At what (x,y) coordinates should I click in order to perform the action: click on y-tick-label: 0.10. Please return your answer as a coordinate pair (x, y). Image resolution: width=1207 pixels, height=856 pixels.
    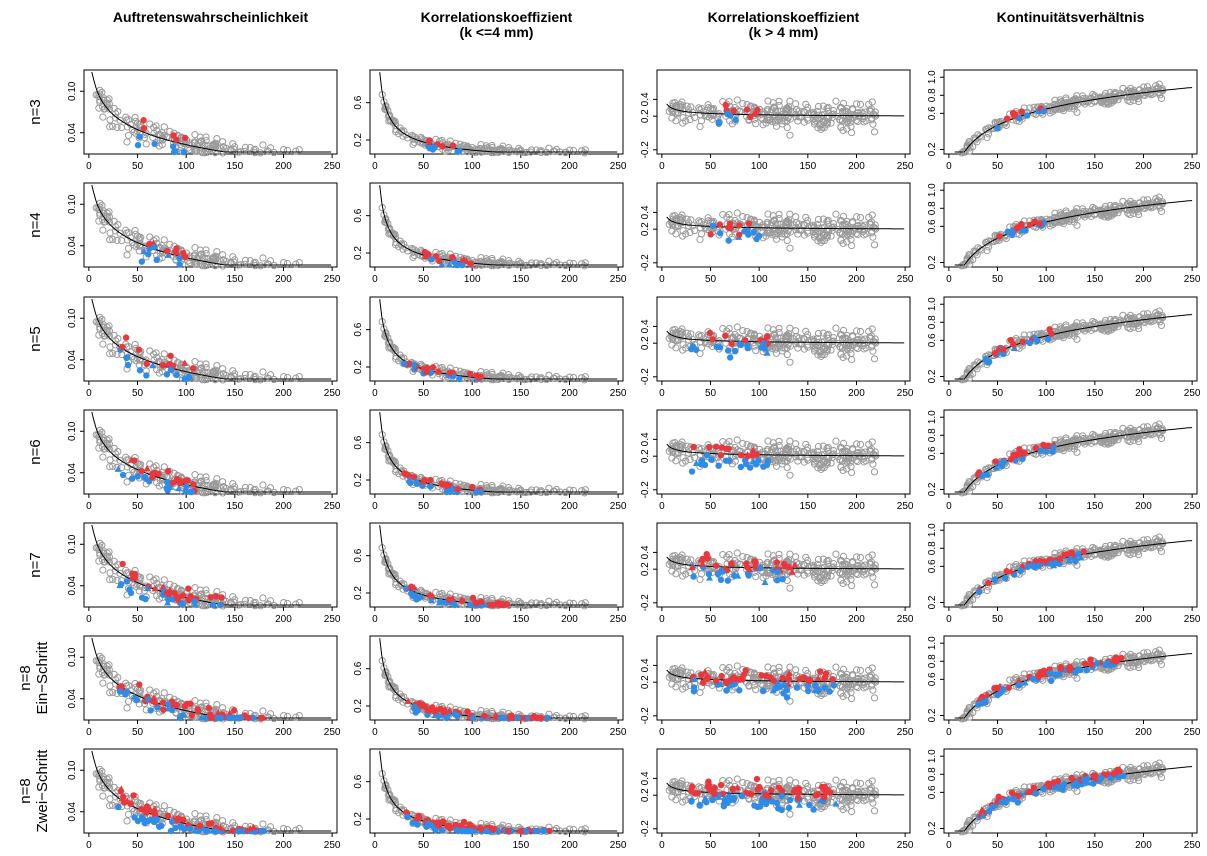
    Looking at the image, I should click on (72, 318).